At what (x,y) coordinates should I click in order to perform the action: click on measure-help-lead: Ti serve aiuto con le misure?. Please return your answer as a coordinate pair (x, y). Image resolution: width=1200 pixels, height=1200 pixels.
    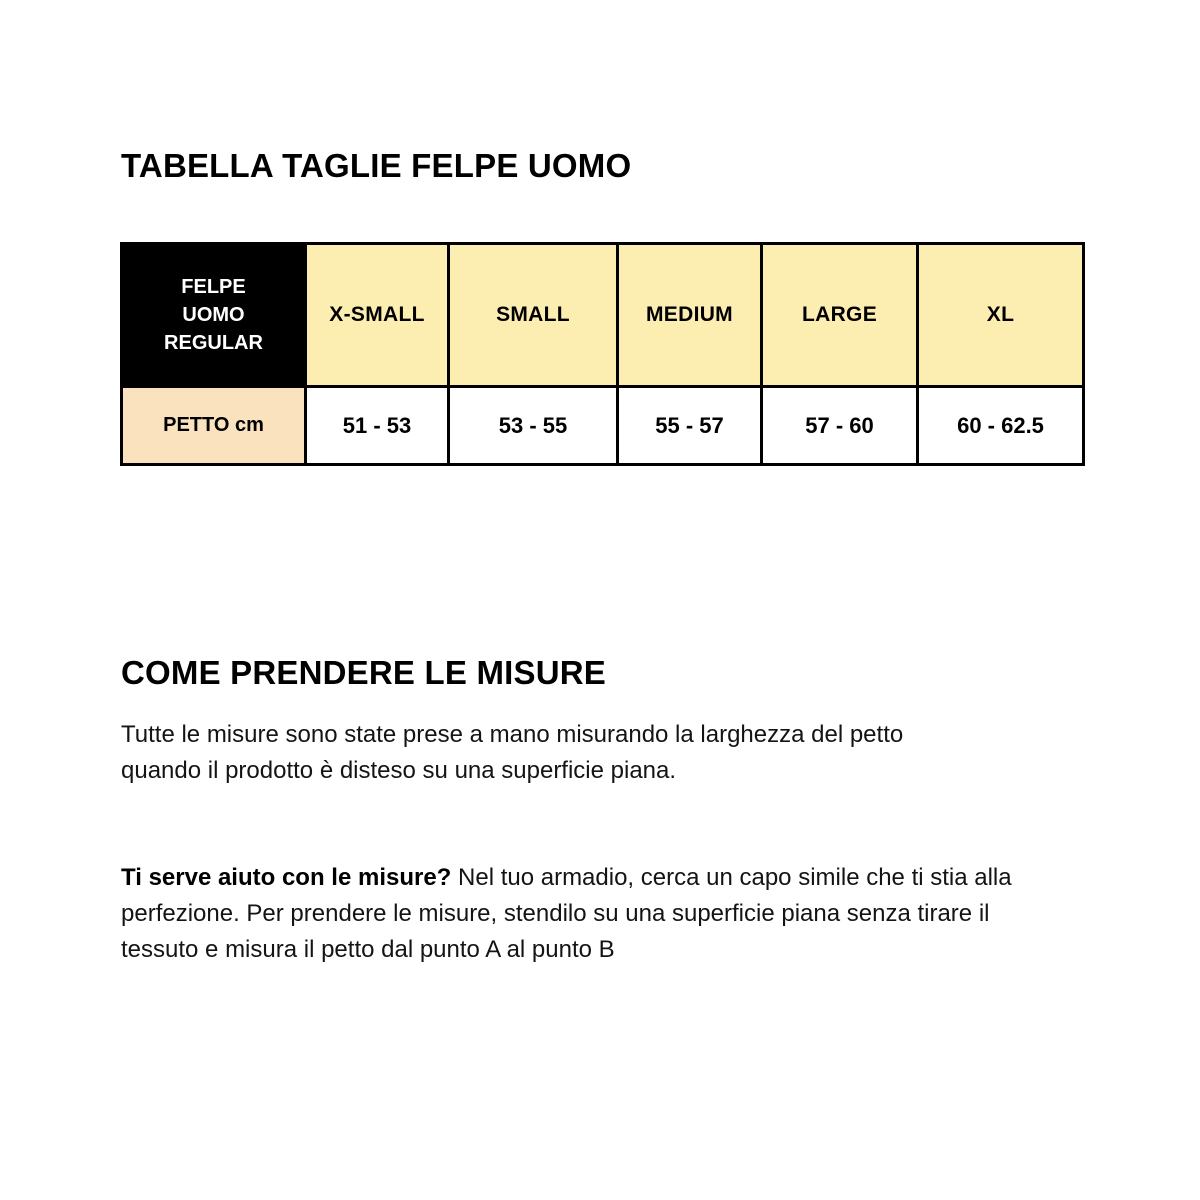
    Looking at the image, I should click on (286, 877).